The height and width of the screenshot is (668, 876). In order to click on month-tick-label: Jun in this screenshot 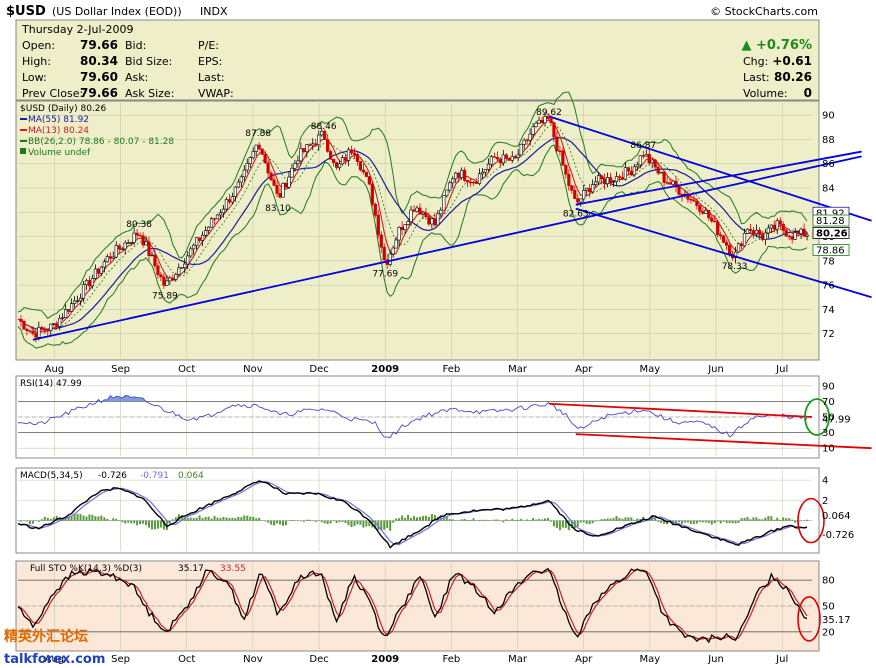, I will do `click(715, 659)`.